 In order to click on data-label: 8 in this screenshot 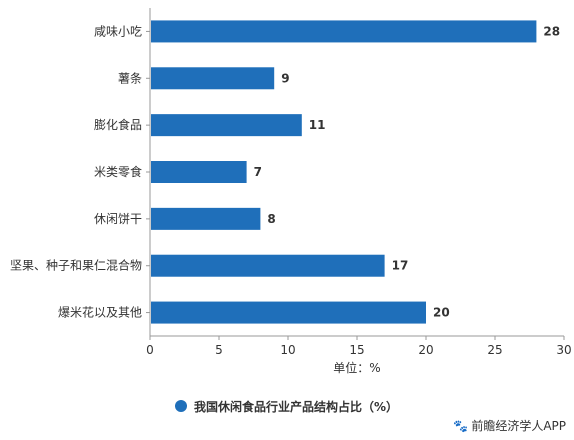, I will do `click(271, 219)`.